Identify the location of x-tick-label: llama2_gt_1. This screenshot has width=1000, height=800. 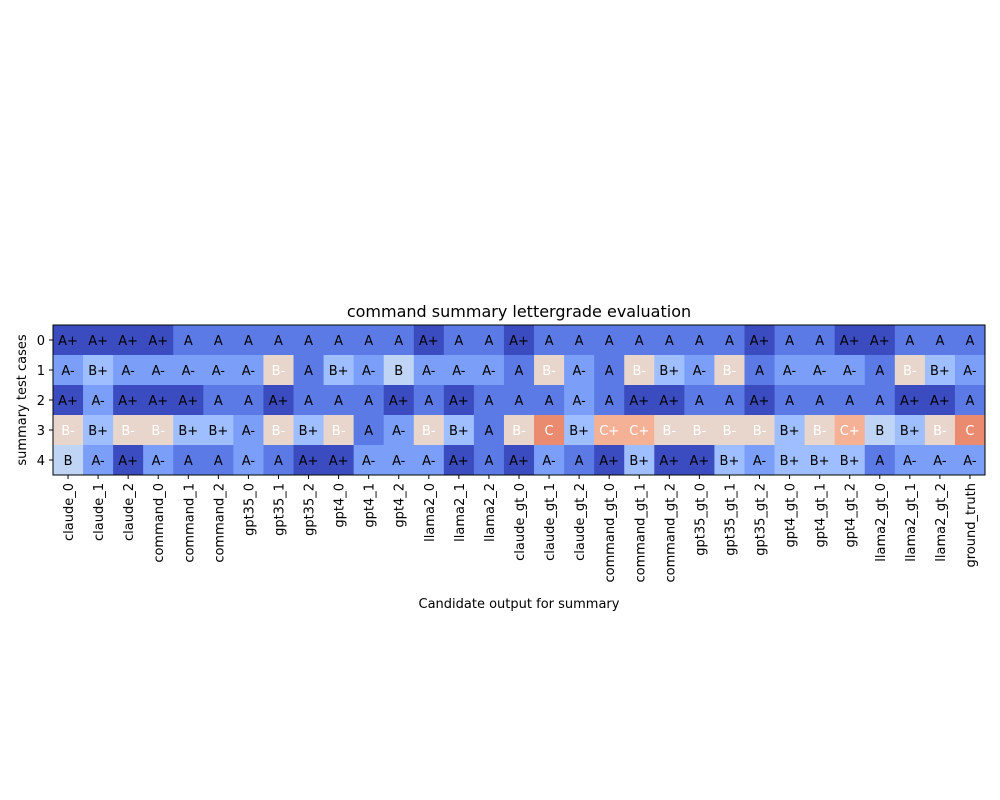
(911, 522).